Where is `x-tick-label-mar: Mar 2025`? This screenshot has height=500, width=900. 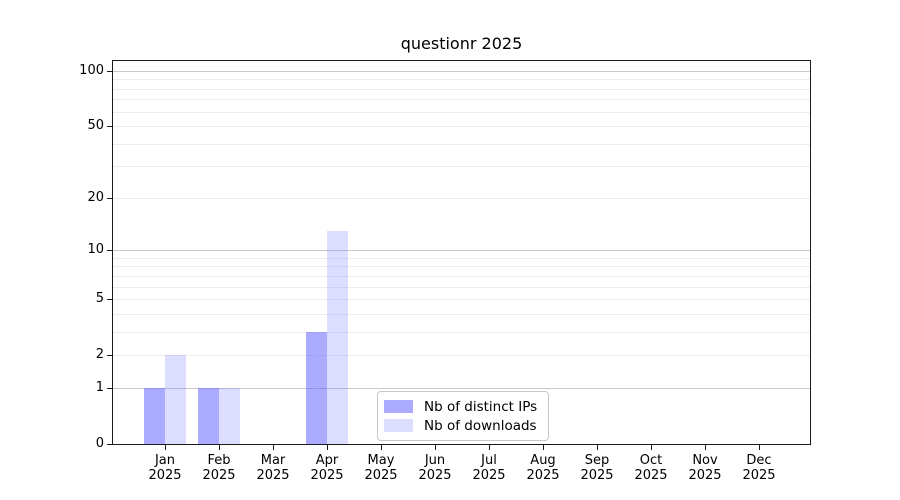 x-tick-label-mar: Mar 2025 is located at coordinates (273, 468).